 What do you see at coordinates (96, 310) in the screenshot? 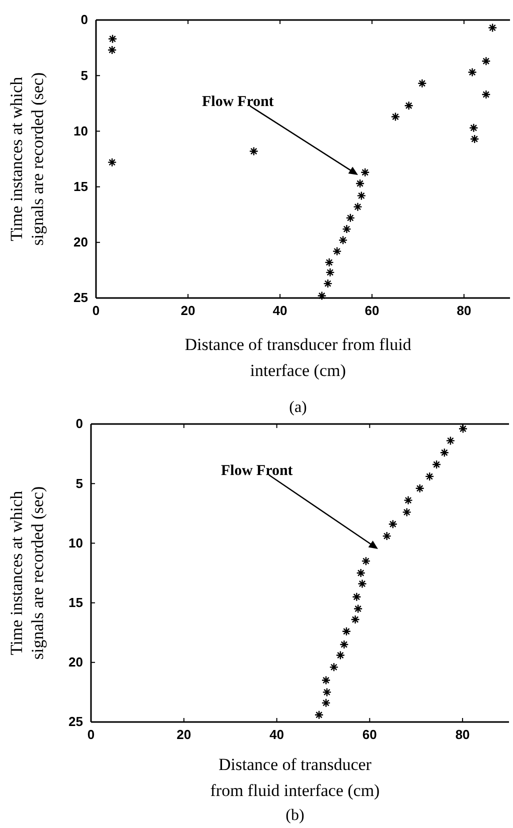
I see `x-tick-label: 0` at bounding box center [96, 310].